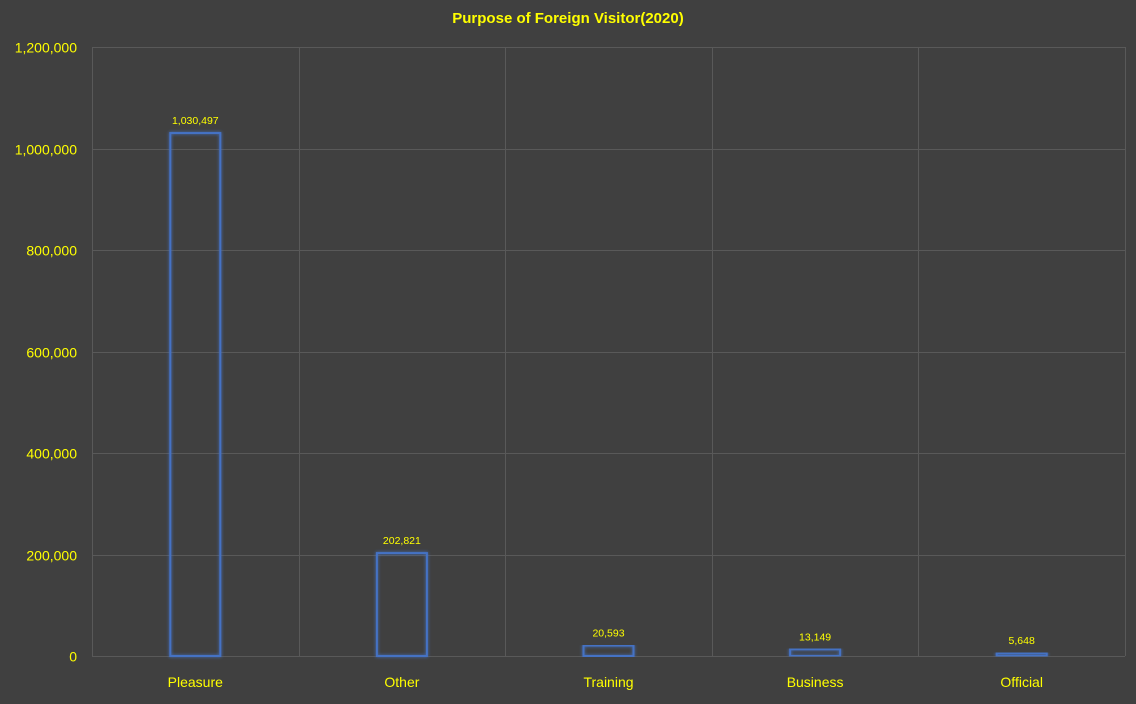 This screenshot has width=1136, height=704. Describe the element at coordinates (815, 637) in the screenshot. I see `data-label: 13,149` at that location.